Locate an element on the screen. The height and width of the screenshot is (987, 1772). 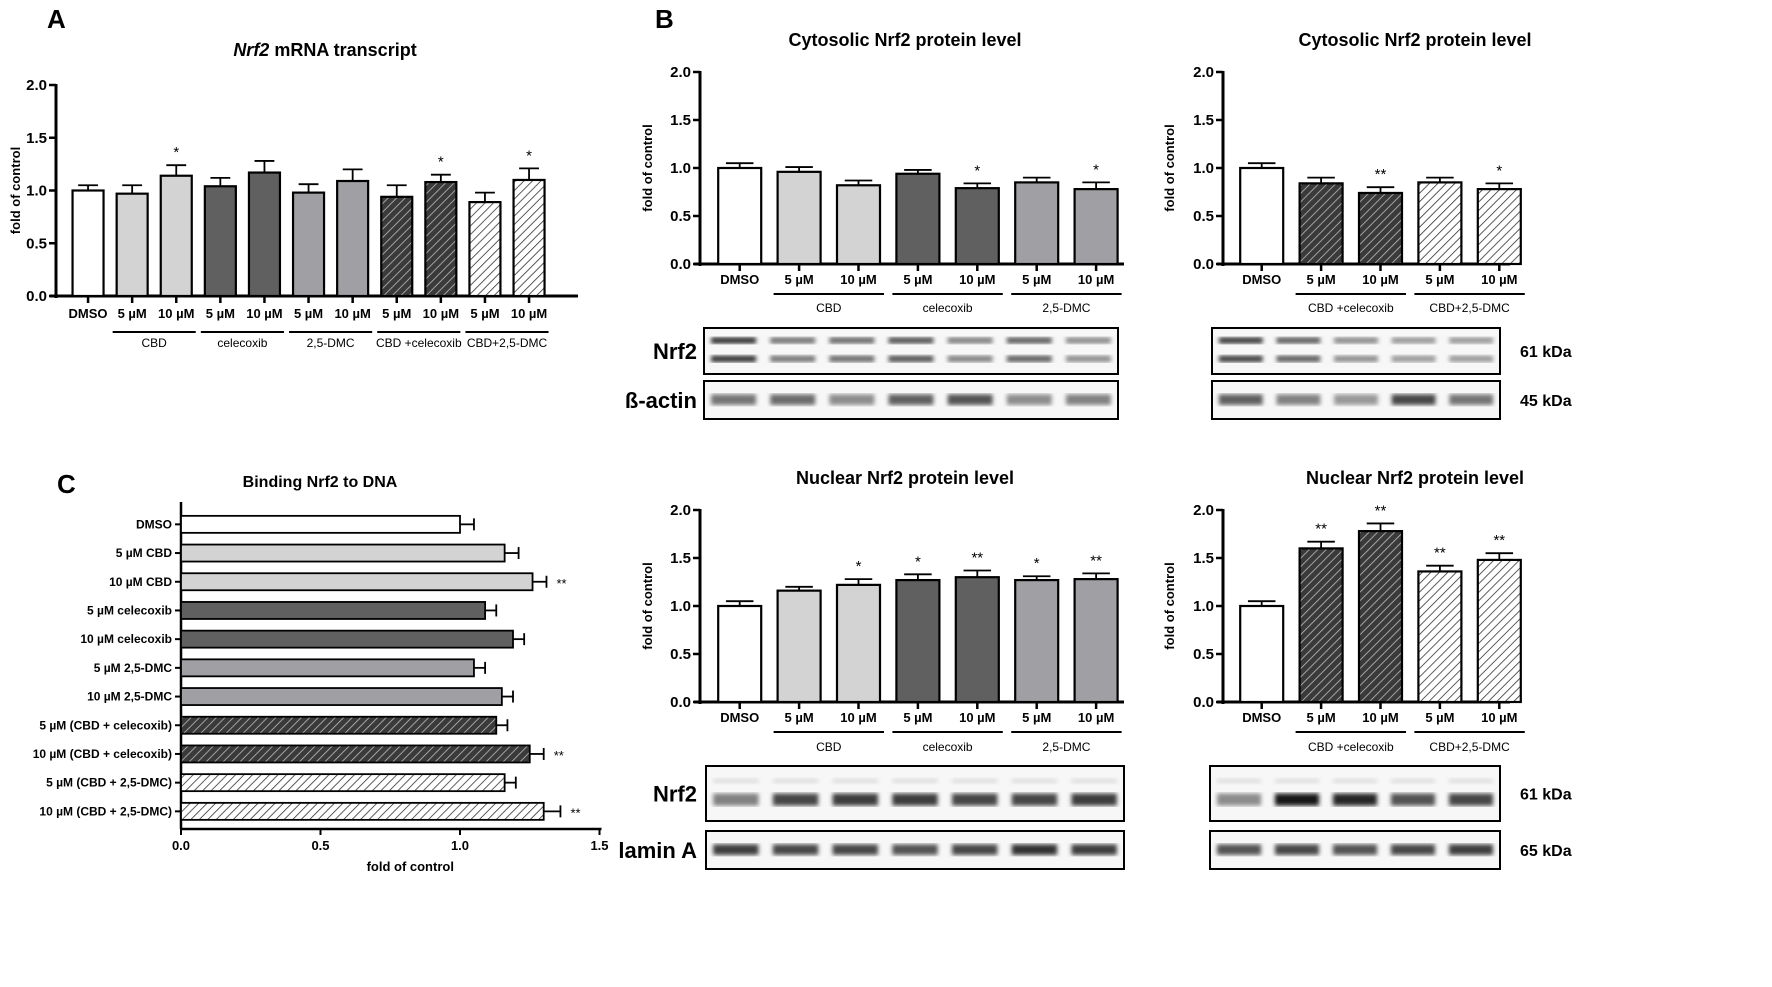
significance-mark: ** is located at coordinates (561, 583).